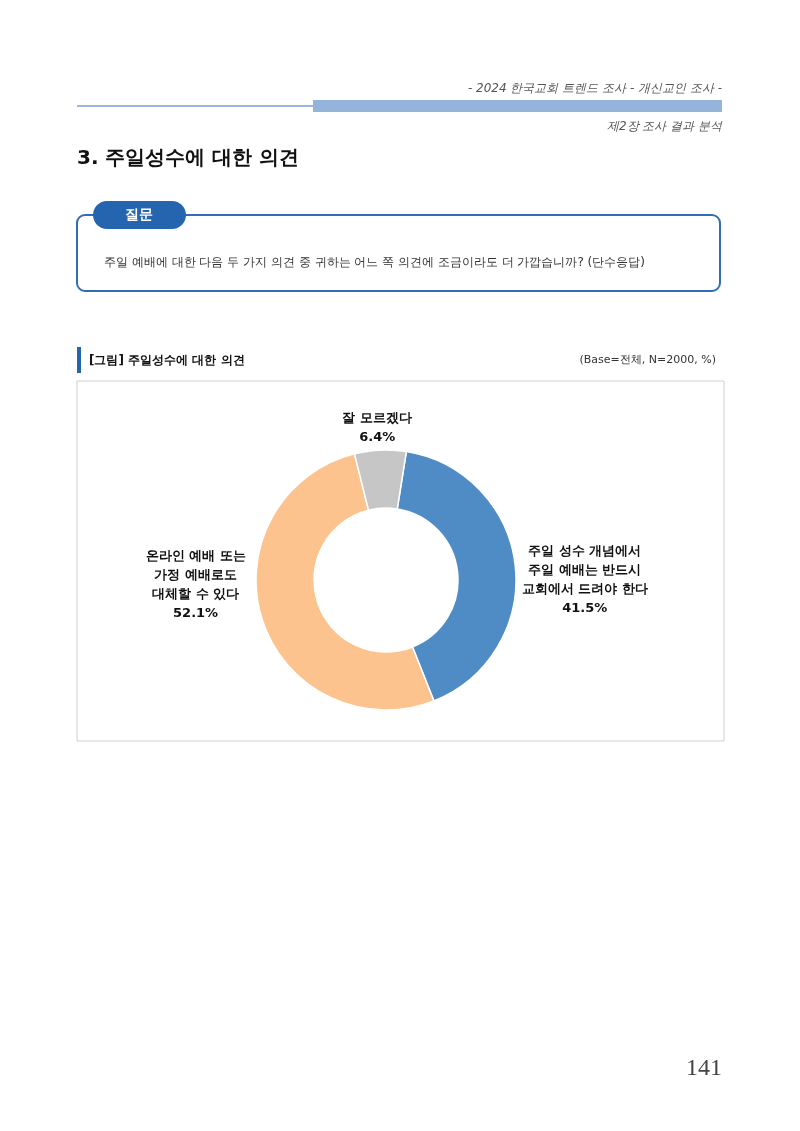 The width and height of the screenshot is (800, 1131). What do you see at coordinates (704, 1067) in the screenshot?
I see `text: 141` at bounding box center [704, 1067].